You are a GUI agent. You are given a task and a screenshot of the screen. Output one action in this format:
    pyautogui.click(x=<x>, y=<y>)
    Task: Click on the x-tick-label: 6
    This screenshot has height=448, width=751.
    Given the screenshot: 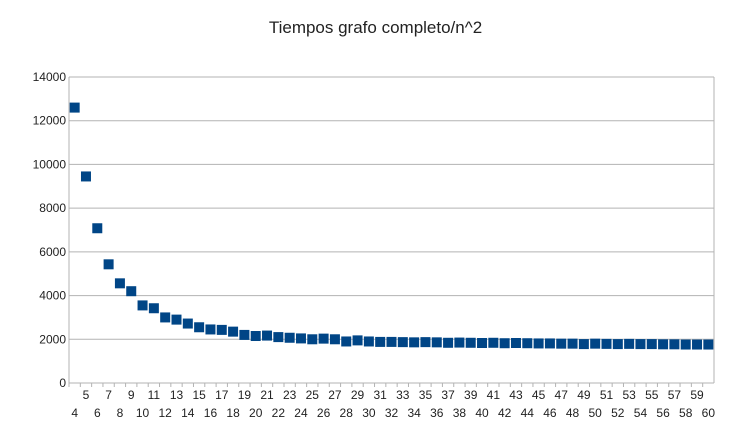 What is the action you would take?
    pyautogui.click(x=97, y=413)
    